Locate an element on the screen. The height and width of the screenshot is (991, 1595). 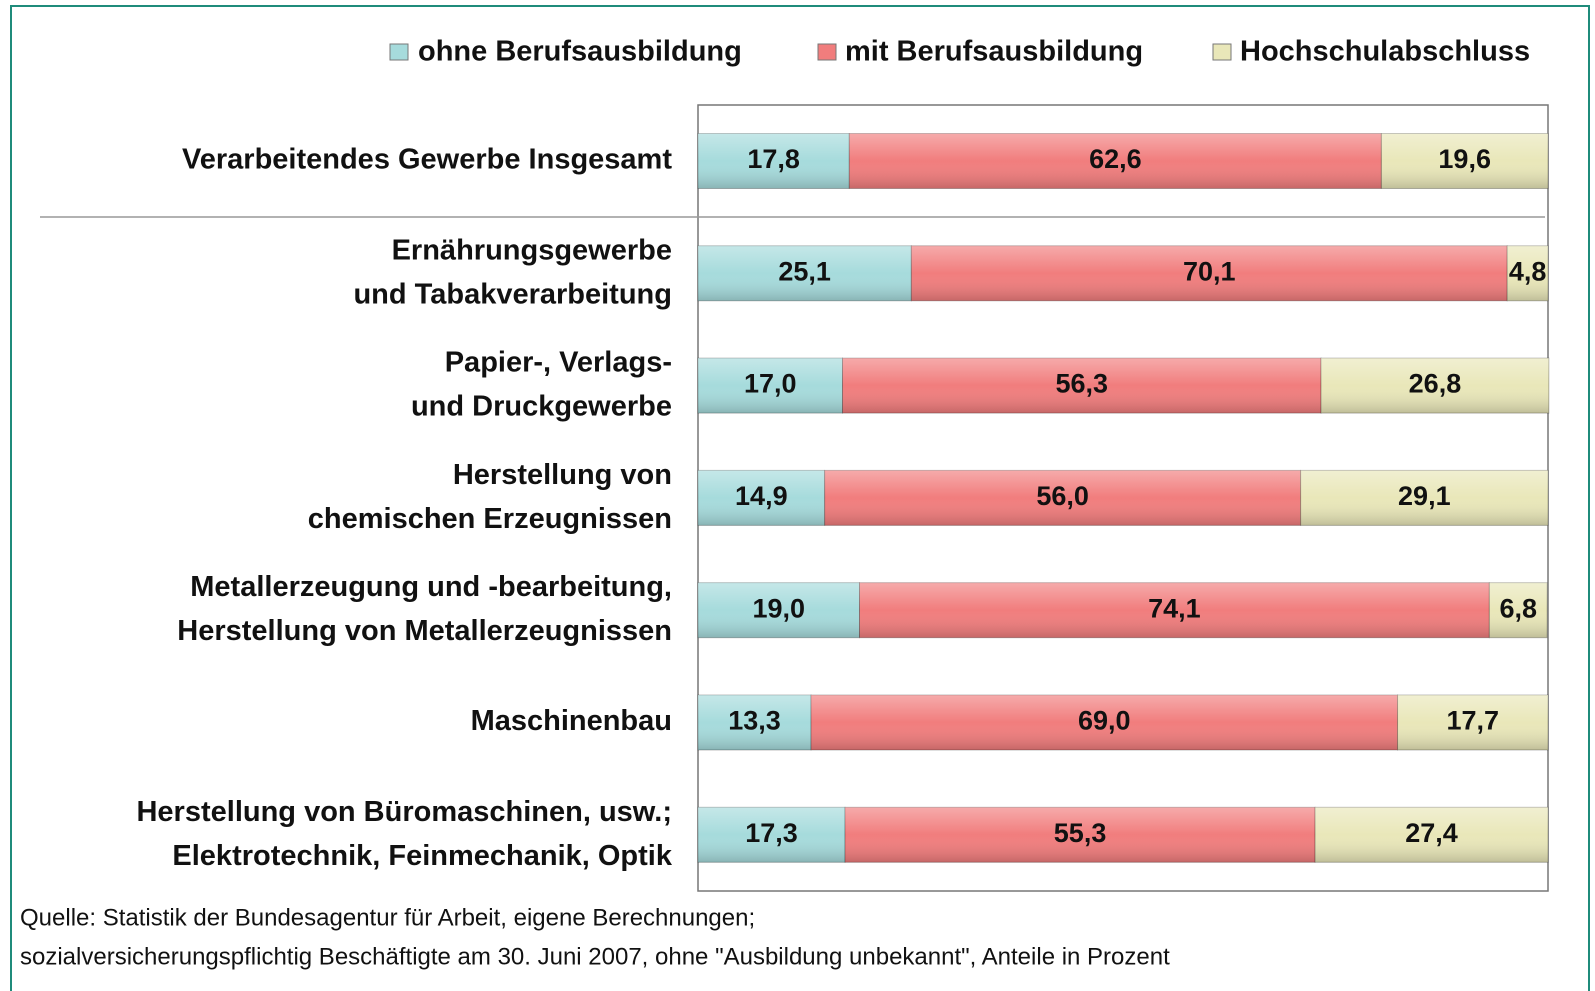
value-label: 55,3 is located at coordinates (1080, 833).